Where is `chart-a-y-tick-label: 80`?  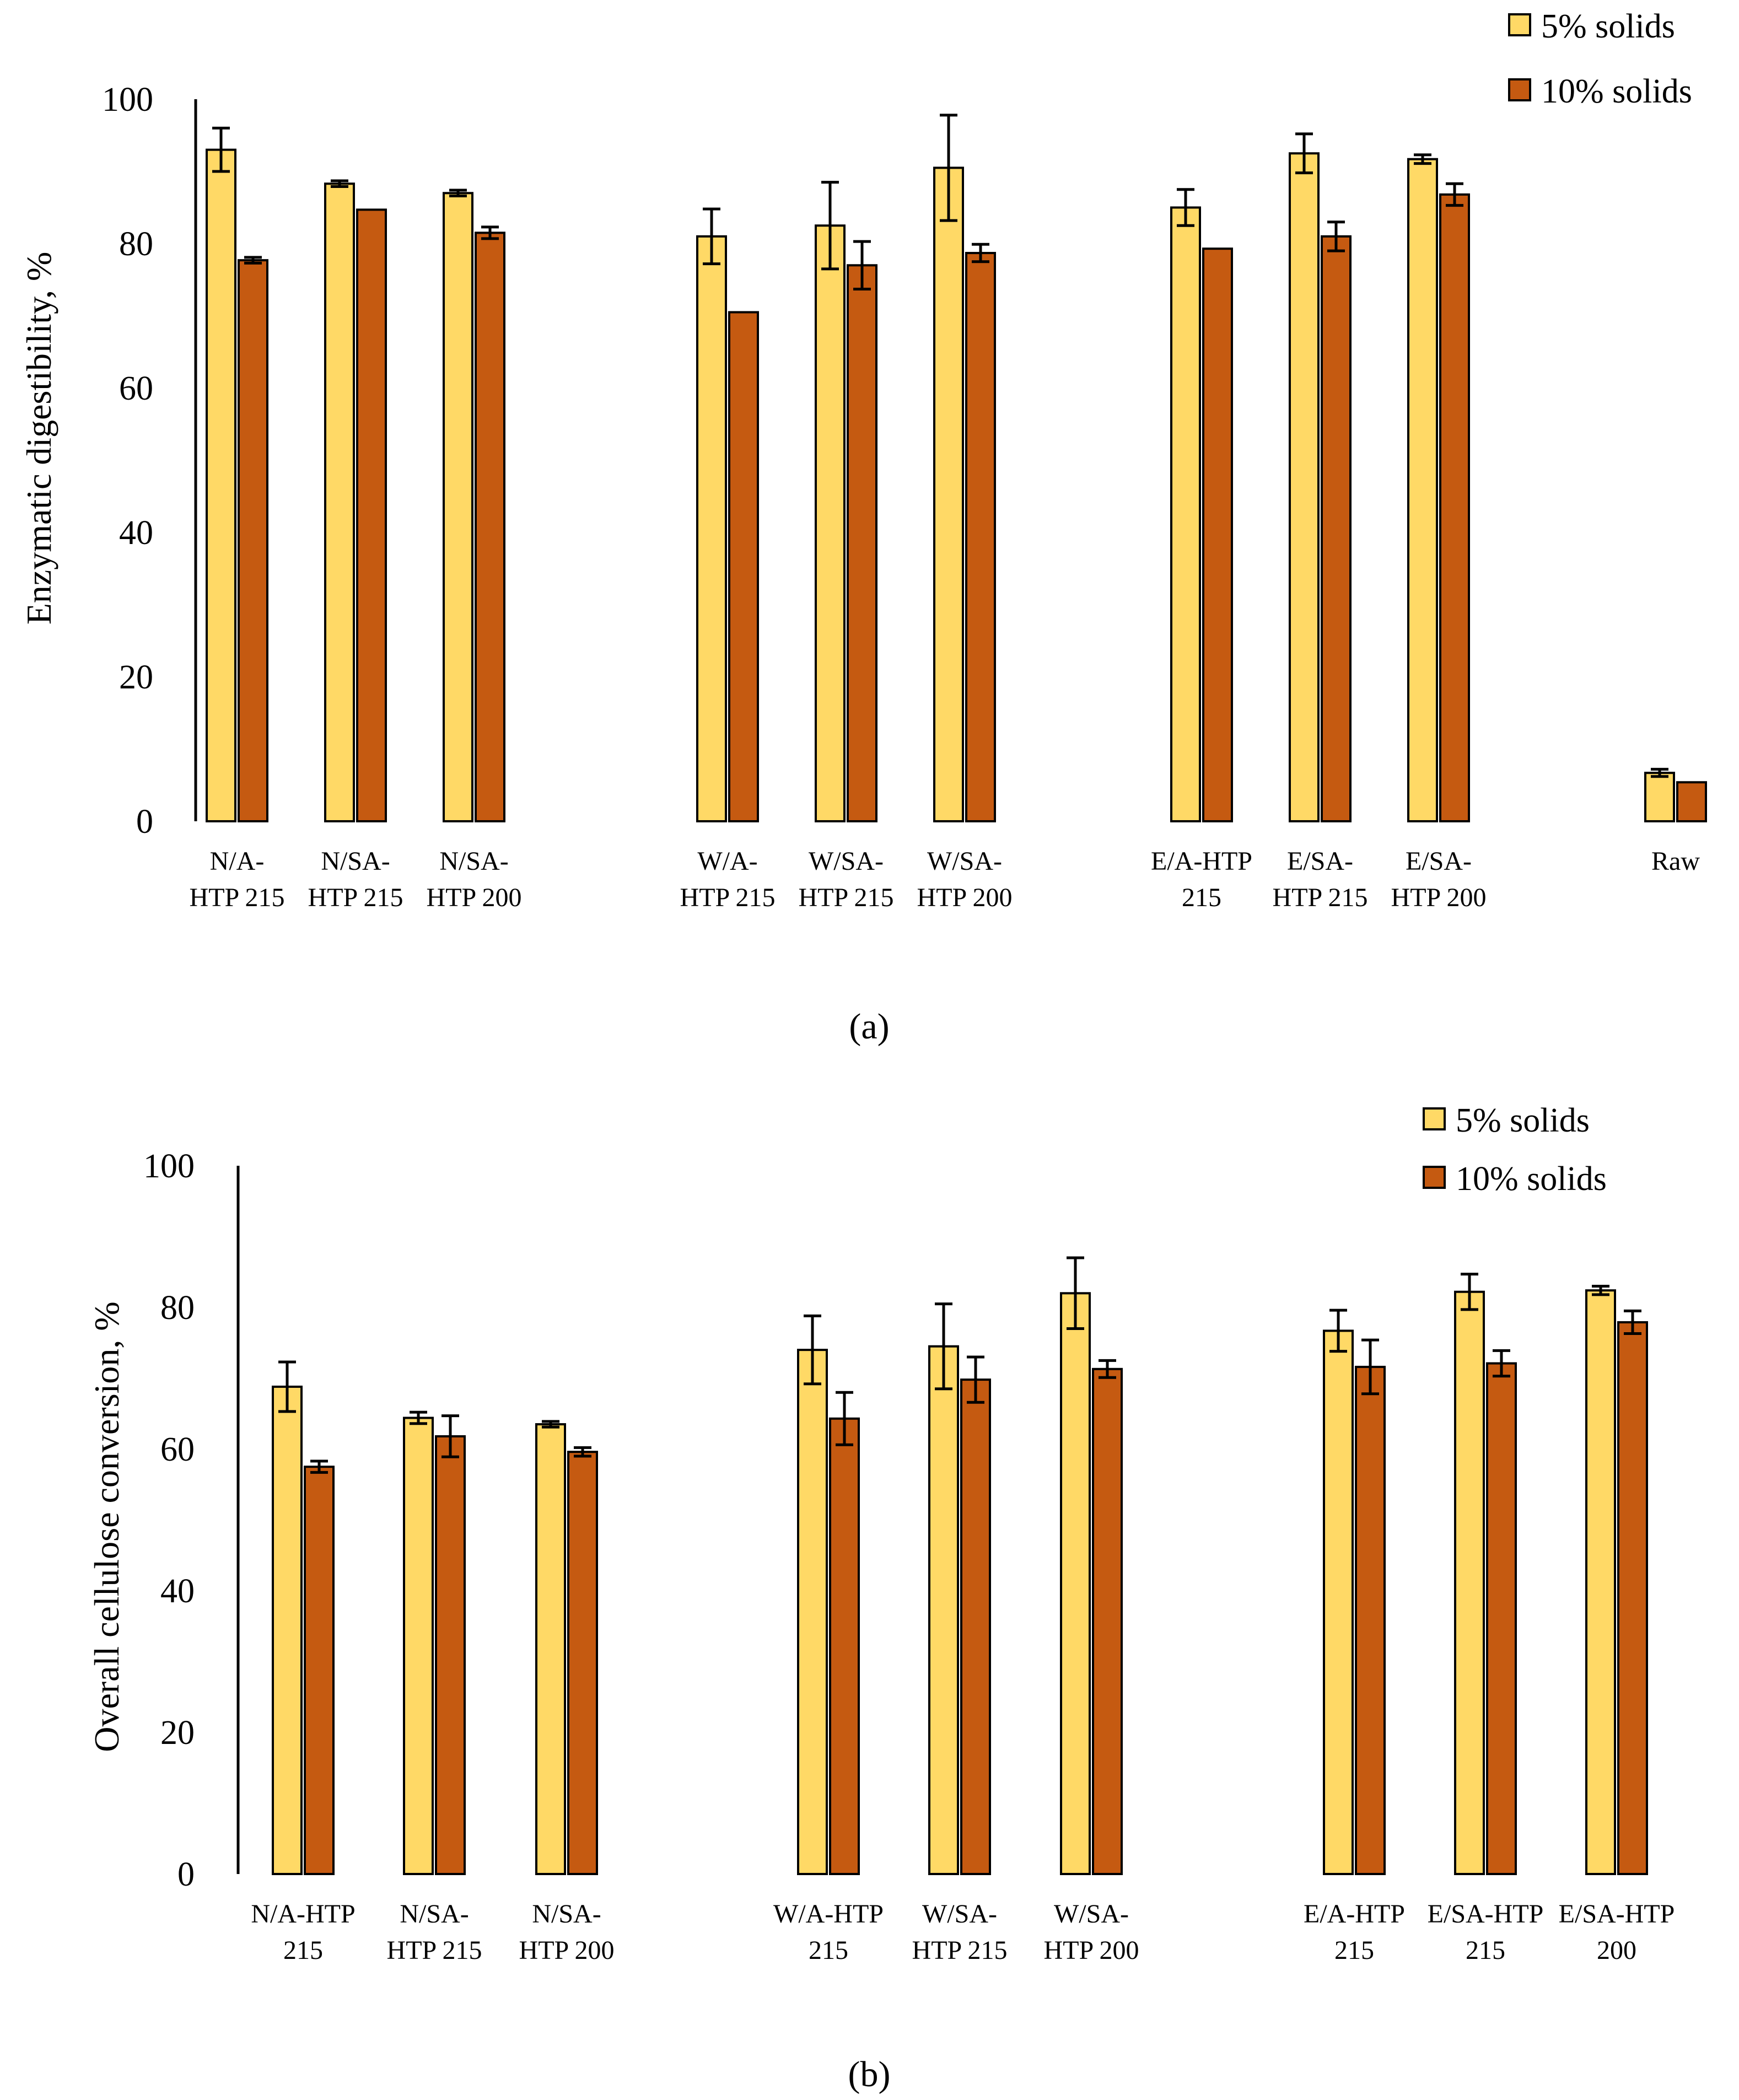
chart-a-y-tick-label: 80 is located at coordinates (136, 244).